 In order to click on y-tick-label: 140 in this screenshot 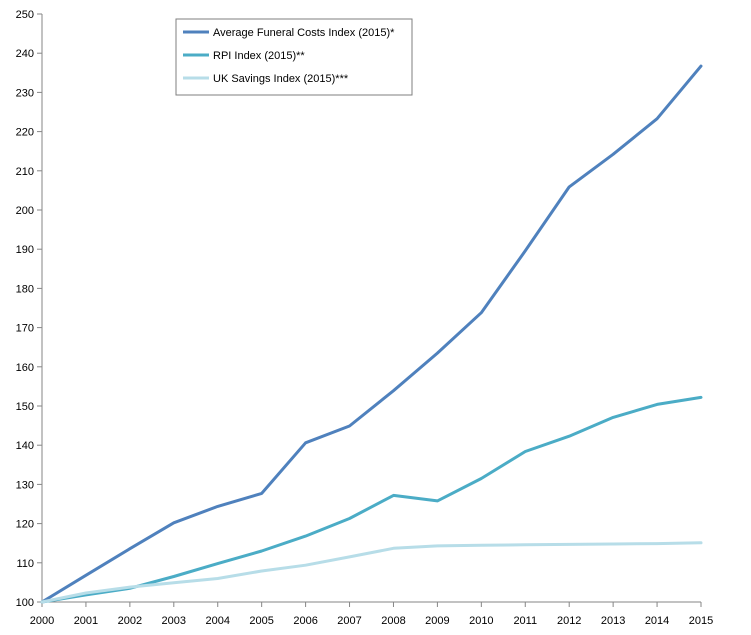, I will do `click(25, 446)`.